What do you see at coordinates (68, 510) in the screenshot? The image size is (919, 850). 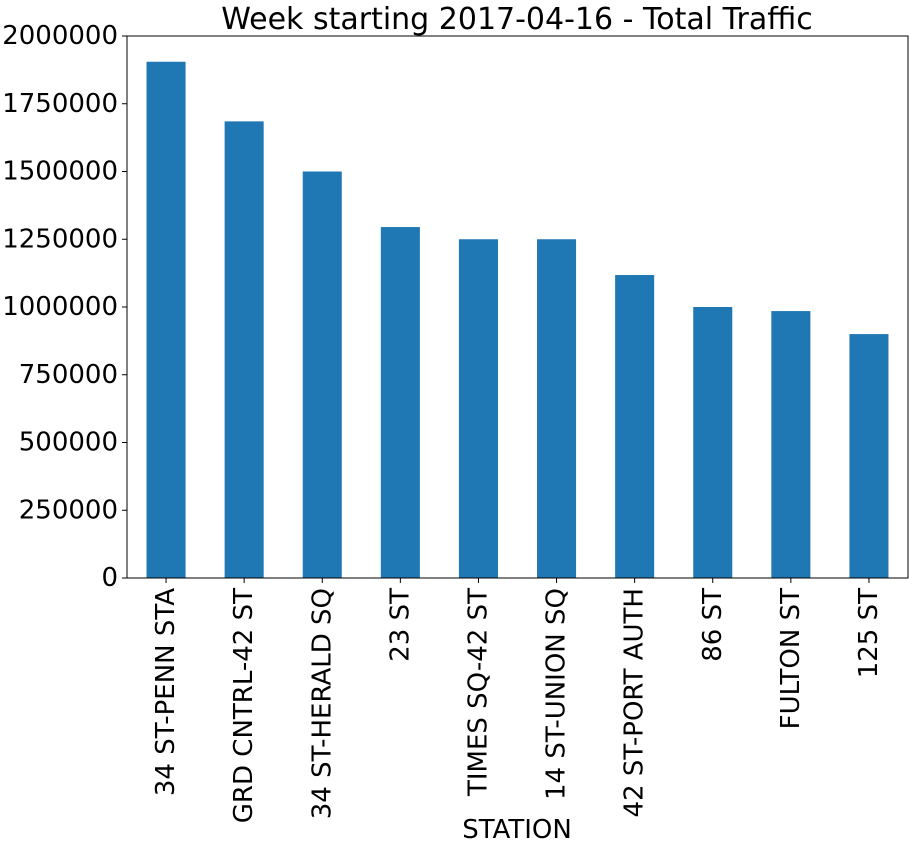 I see `y-tick-label: 250000` at bounding box center [68, 510].